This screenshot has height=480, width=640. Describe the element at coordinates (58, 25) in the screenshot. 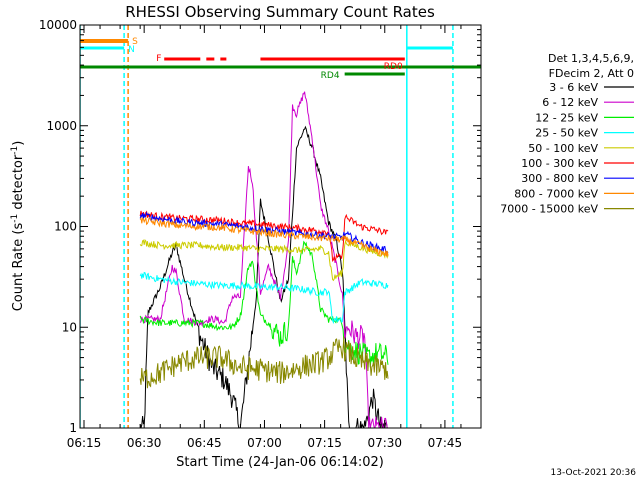

I see `y-tick-label: 10000` at that location.